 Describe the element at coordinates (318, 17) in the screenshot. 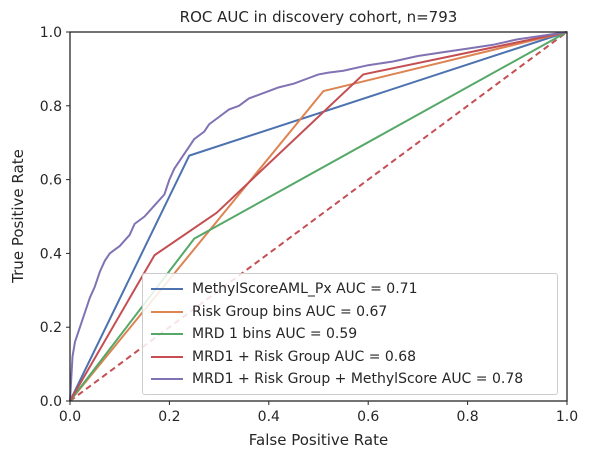

I see `chart-title: ROC AUC in discovery cohort, n=793` at that location.